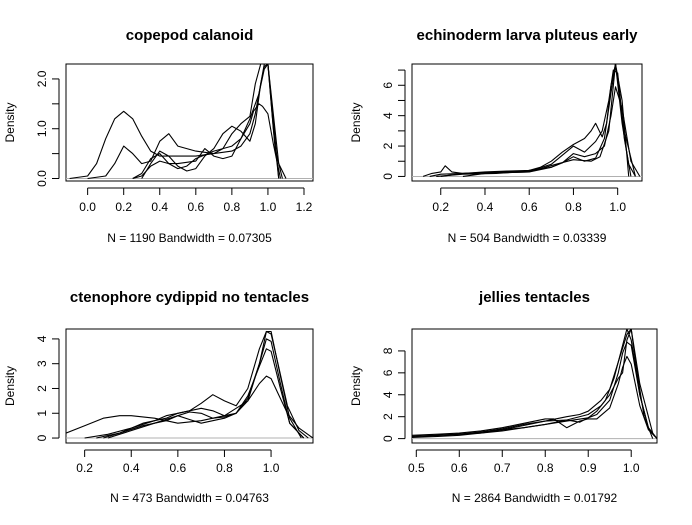 This screenshot has height=525, width=692. Describe the element at coordinates (189, 498) in the screenshot. I see `x-axis-label: N = 473 Bandwidth = 0.04763` at that location.